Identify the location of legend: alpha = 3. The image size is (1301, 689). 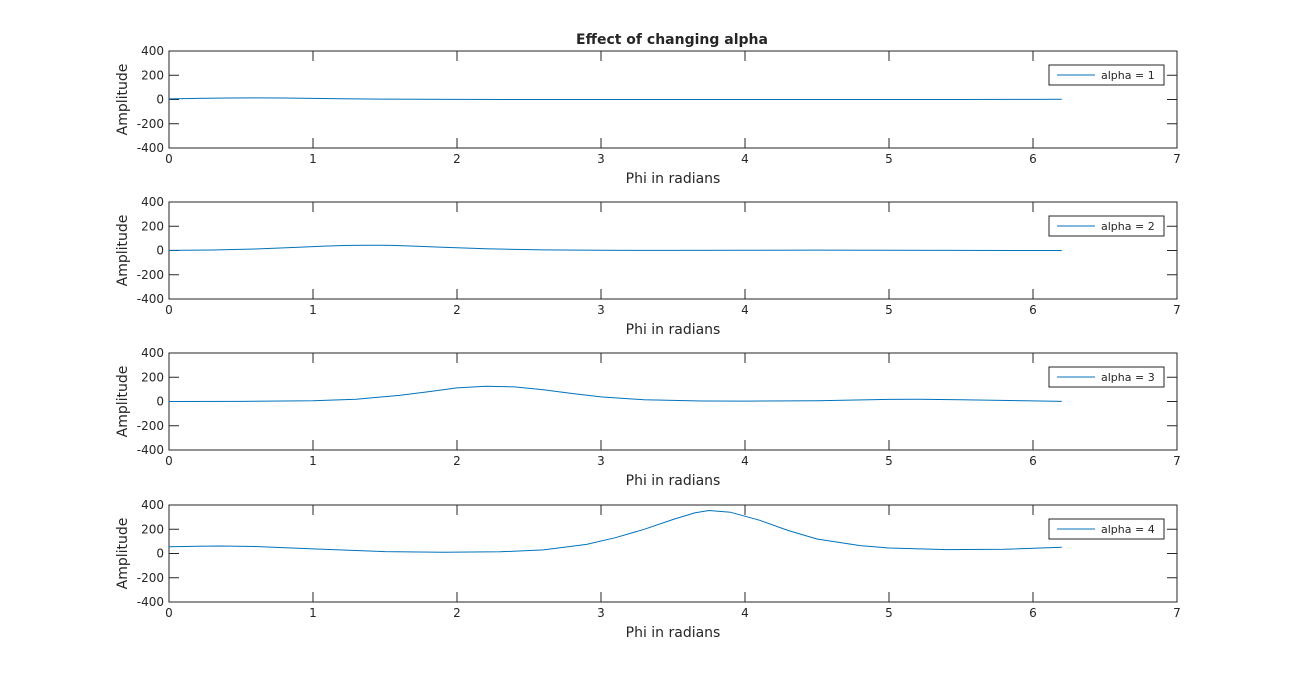
(1106, 377).